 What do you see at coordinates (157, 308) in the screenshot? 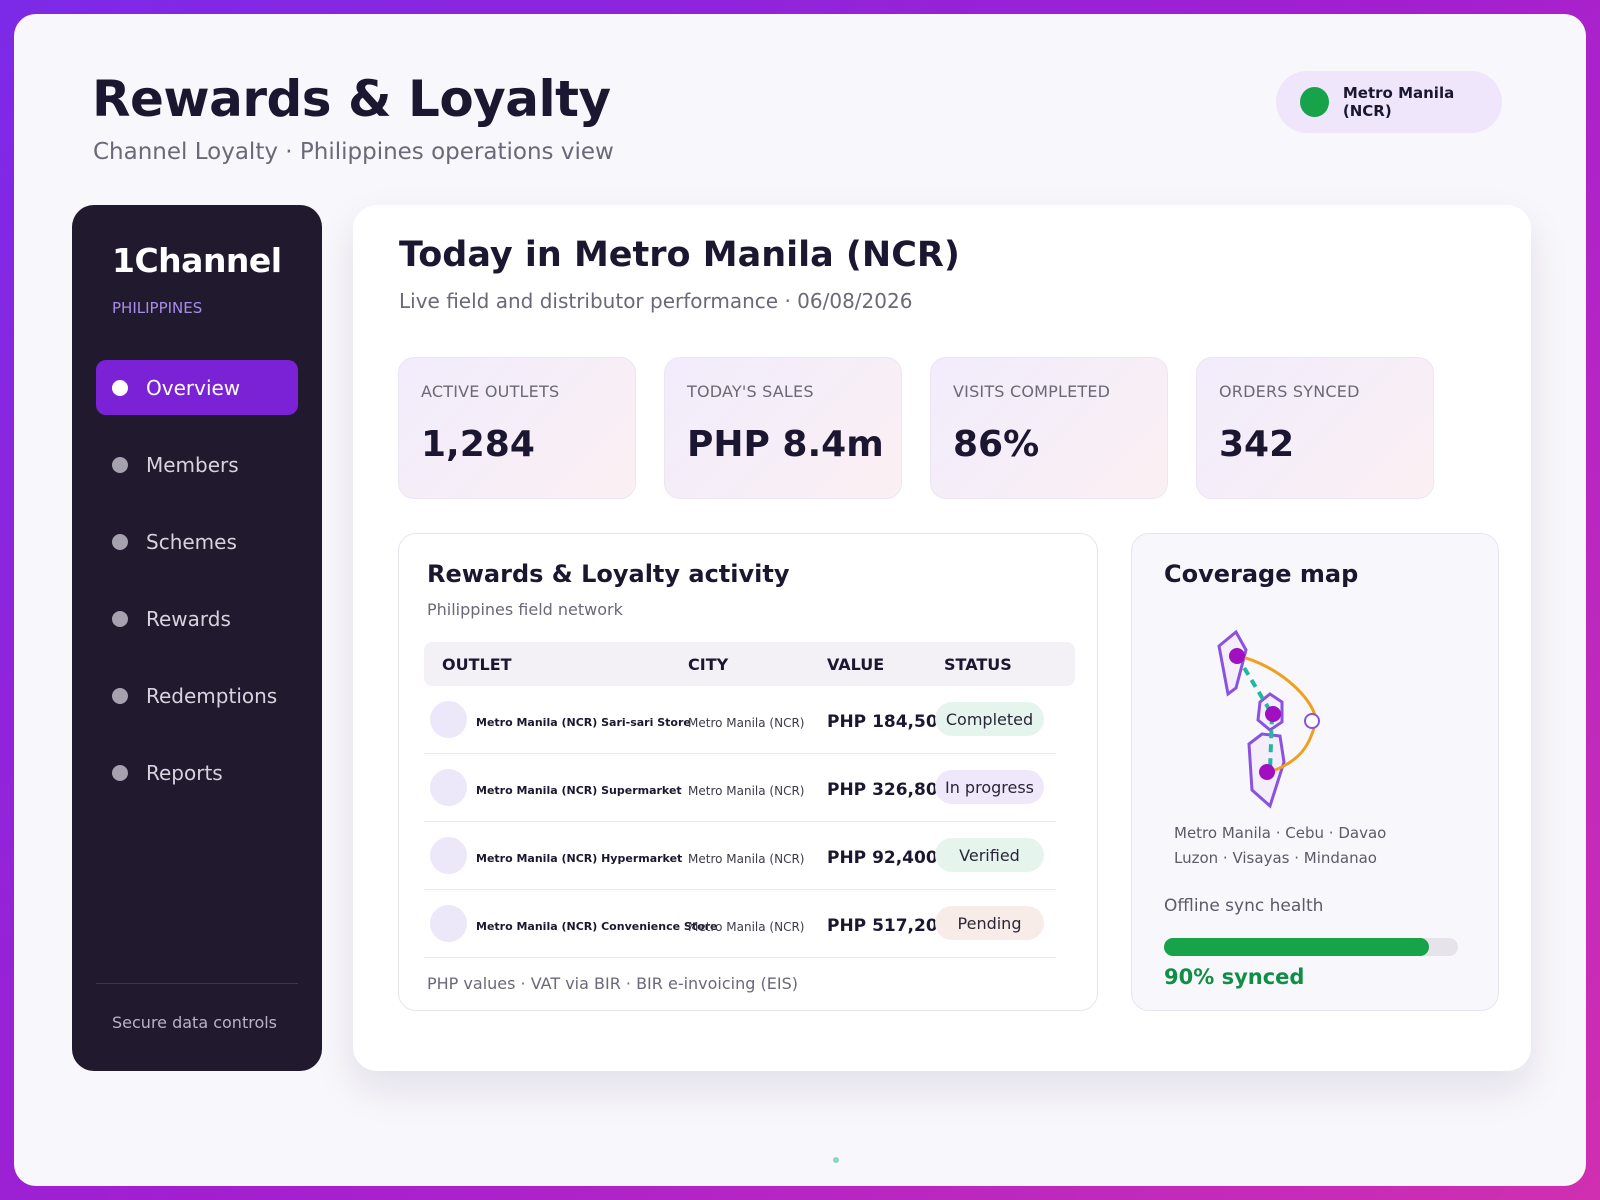
I see `brand-country: PHILIPPINES` at bounding box center [157, 308].